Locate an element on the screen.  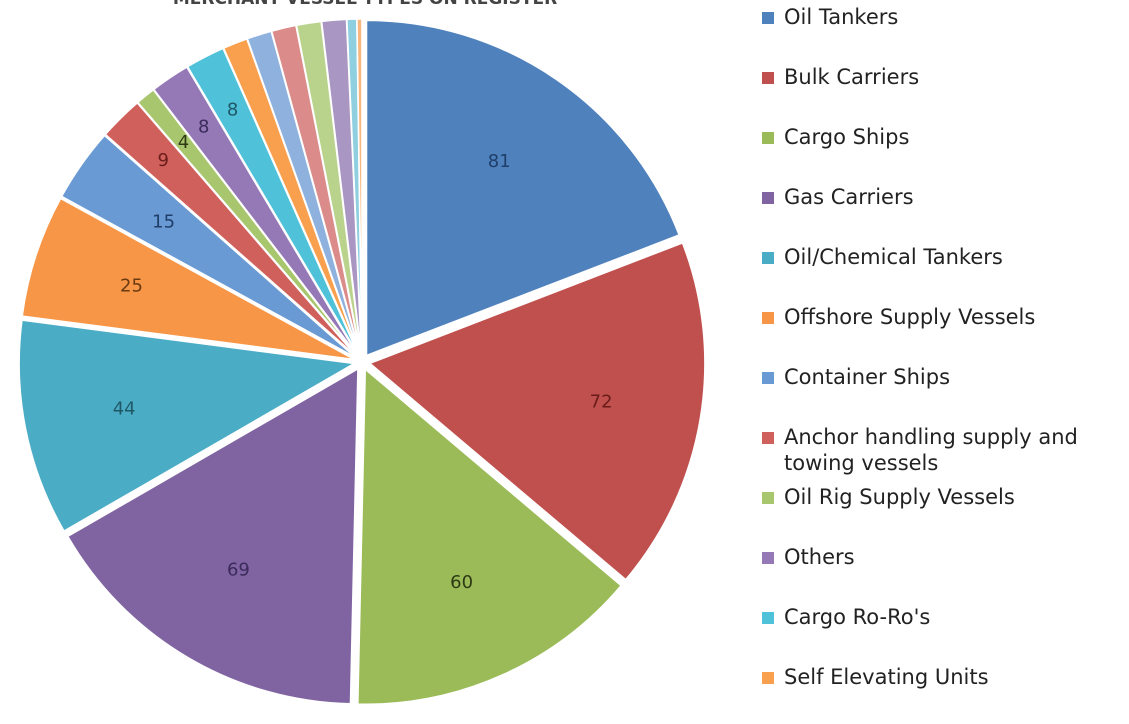
legend-item: Oil Tankers is located at coordinates (932, 34).